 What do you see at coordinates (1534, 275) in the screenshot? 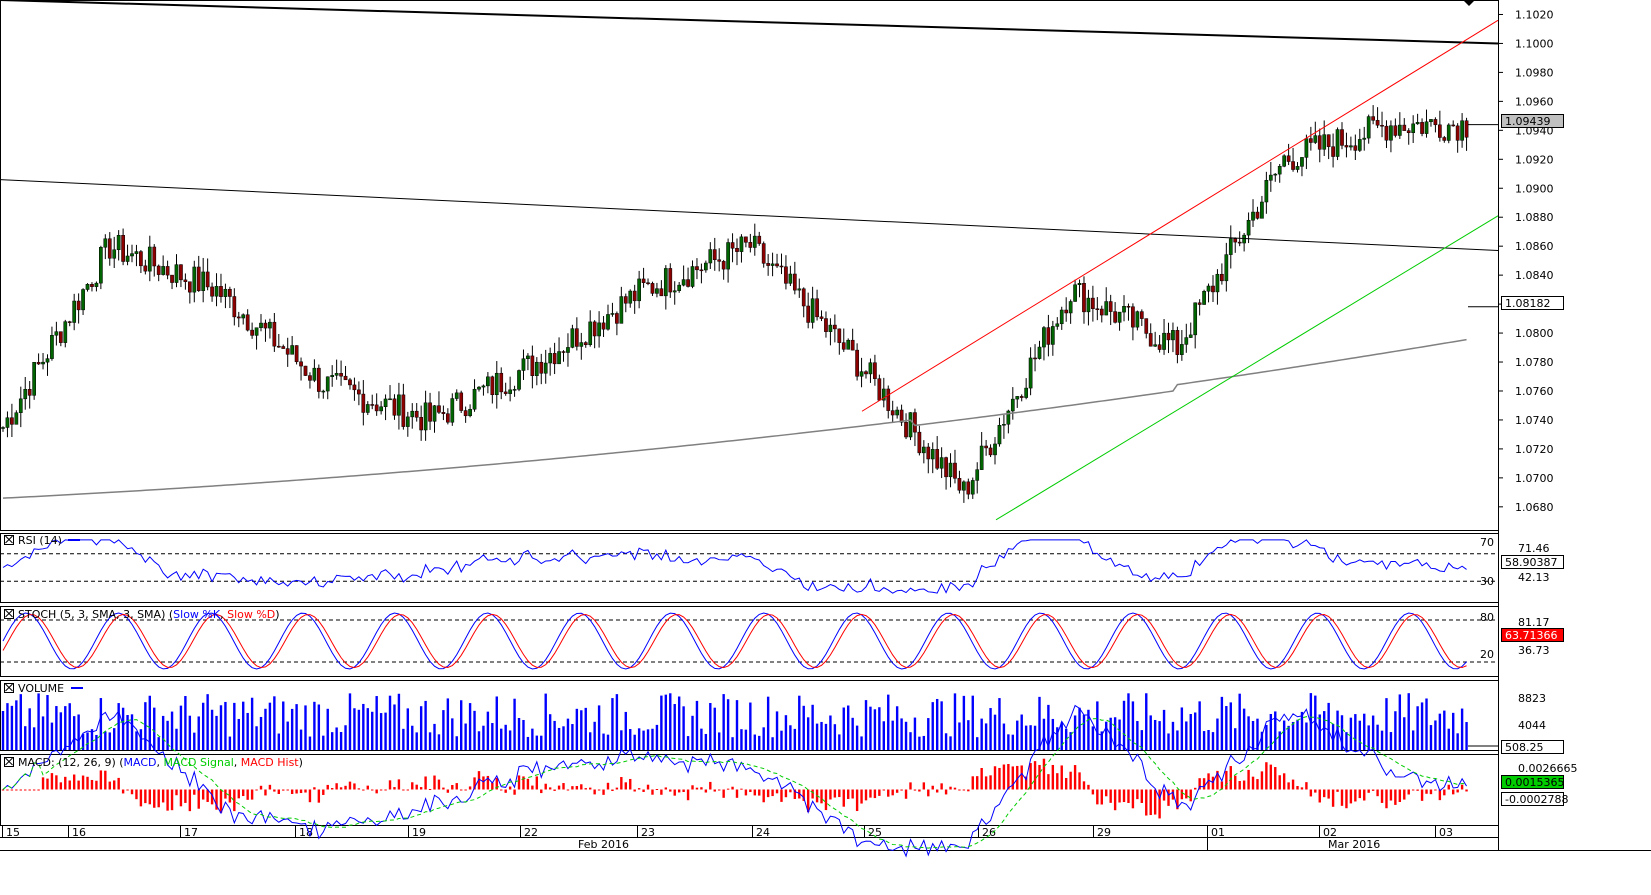
I see `y-tick-label: 1.0840` at bounding box center [1534, 275].